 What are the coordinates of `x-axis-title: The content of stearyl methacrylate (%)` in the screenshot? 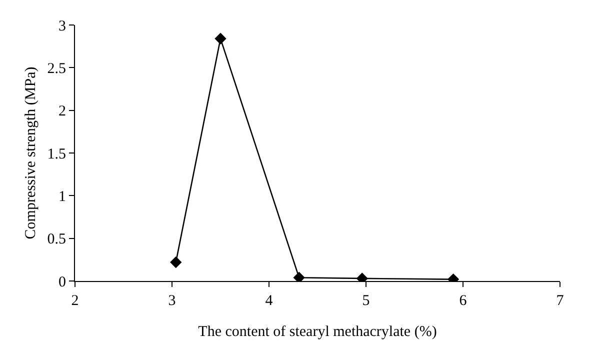 It's located at (317, 332).